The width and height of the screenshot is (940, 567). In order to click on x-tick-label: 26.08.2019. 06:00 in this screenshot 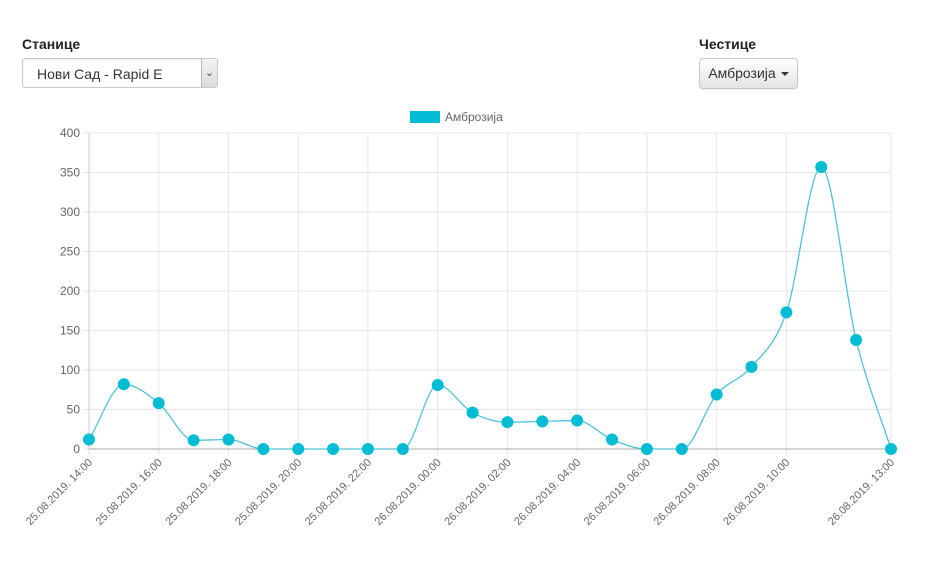, I will do `click(617, 492)`.